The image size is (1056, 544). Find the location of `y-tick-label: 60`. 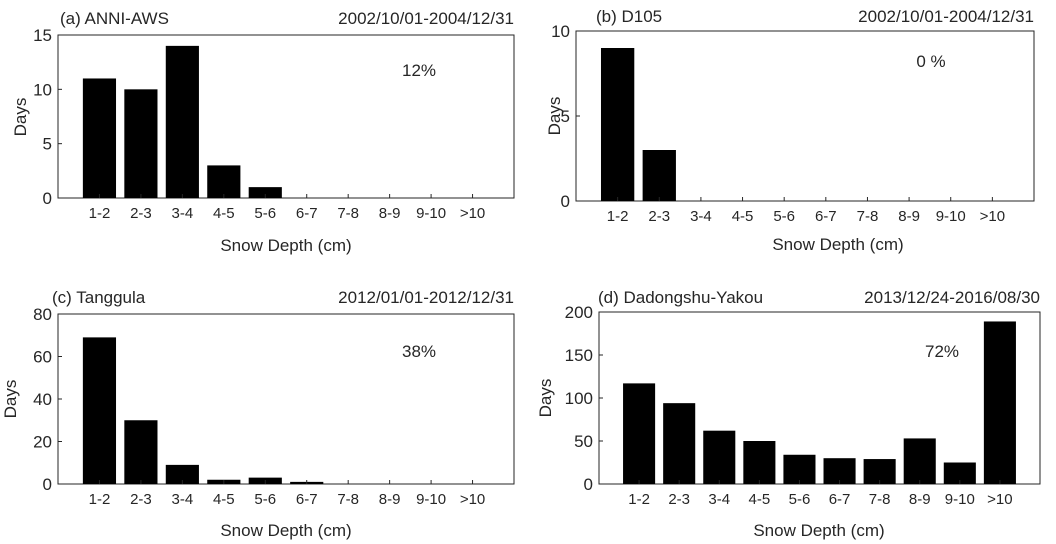

y-tick-label: 60 is located at coordinates (42, 357).